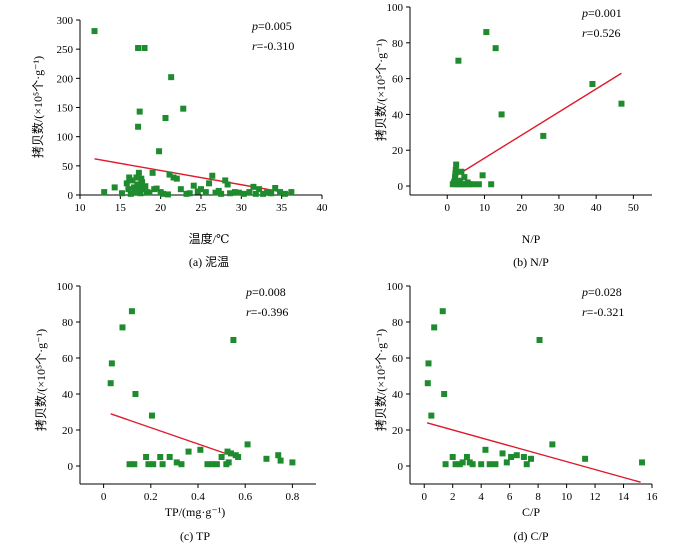  What do you see at coordinates (265, 292) in the screenshot?
I see `p-value-label: p=0.008` at bounding box center [265, 292].